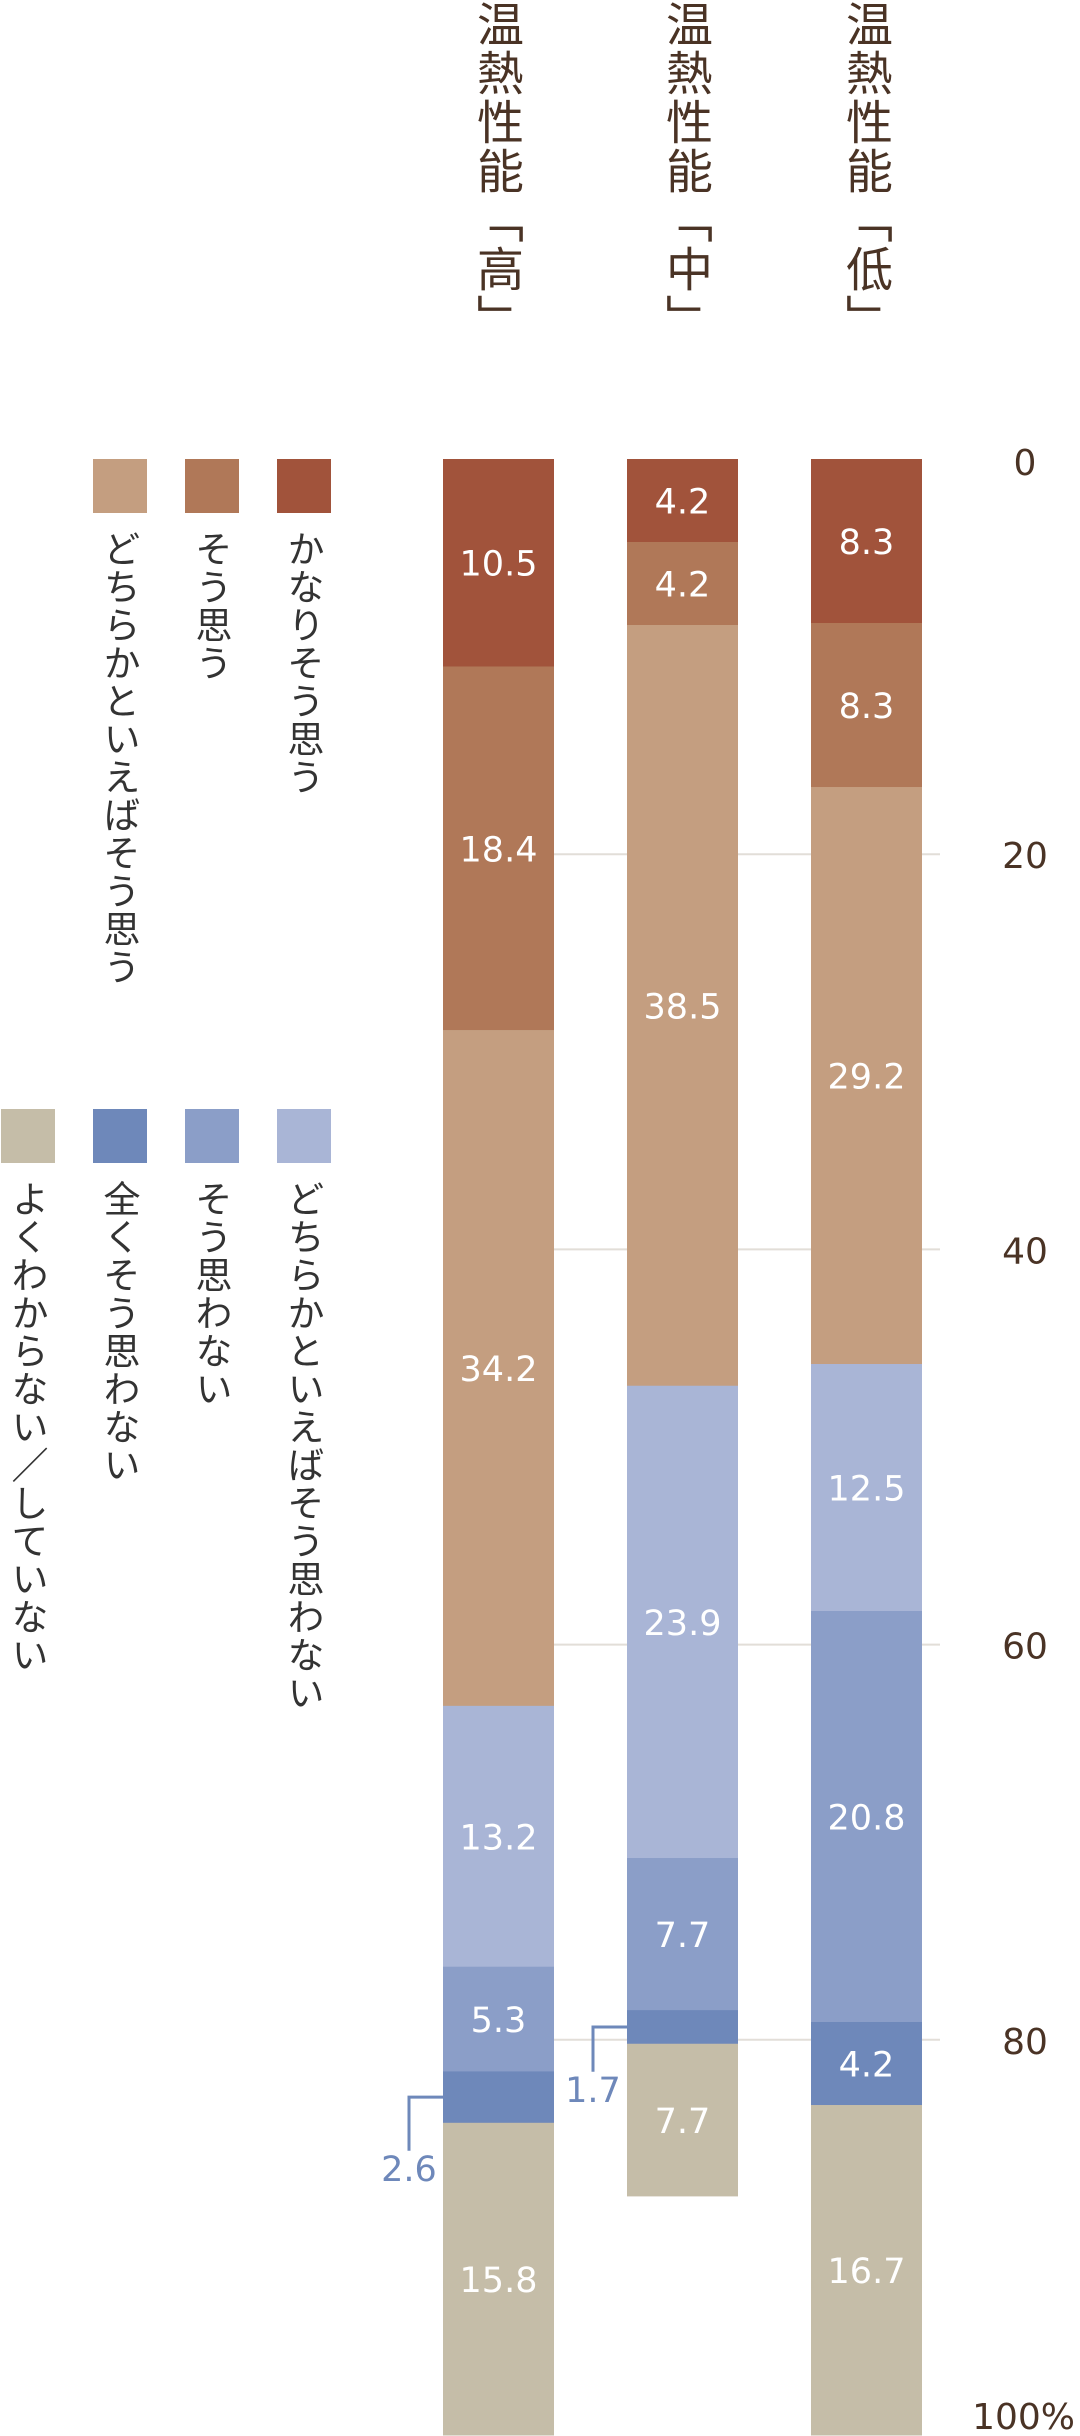 Image resolution: width=1080 pixels, height=2436 pixels. I want to click on data-label: 5.3, so click(499, 2021).